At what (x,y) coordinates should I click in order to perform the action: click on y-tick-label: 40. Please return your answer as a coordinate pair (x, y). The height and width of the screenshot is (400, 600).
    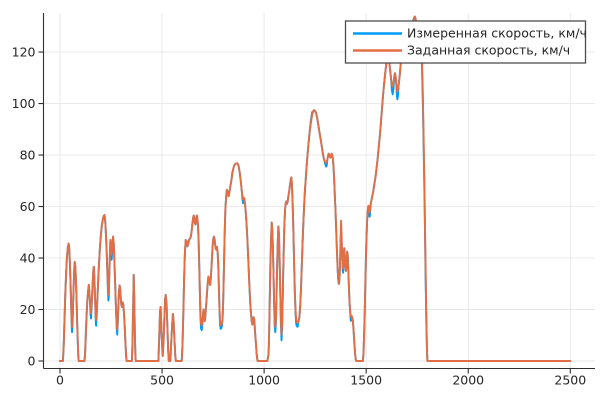
    Looking at the image, I should click on (28, 257).